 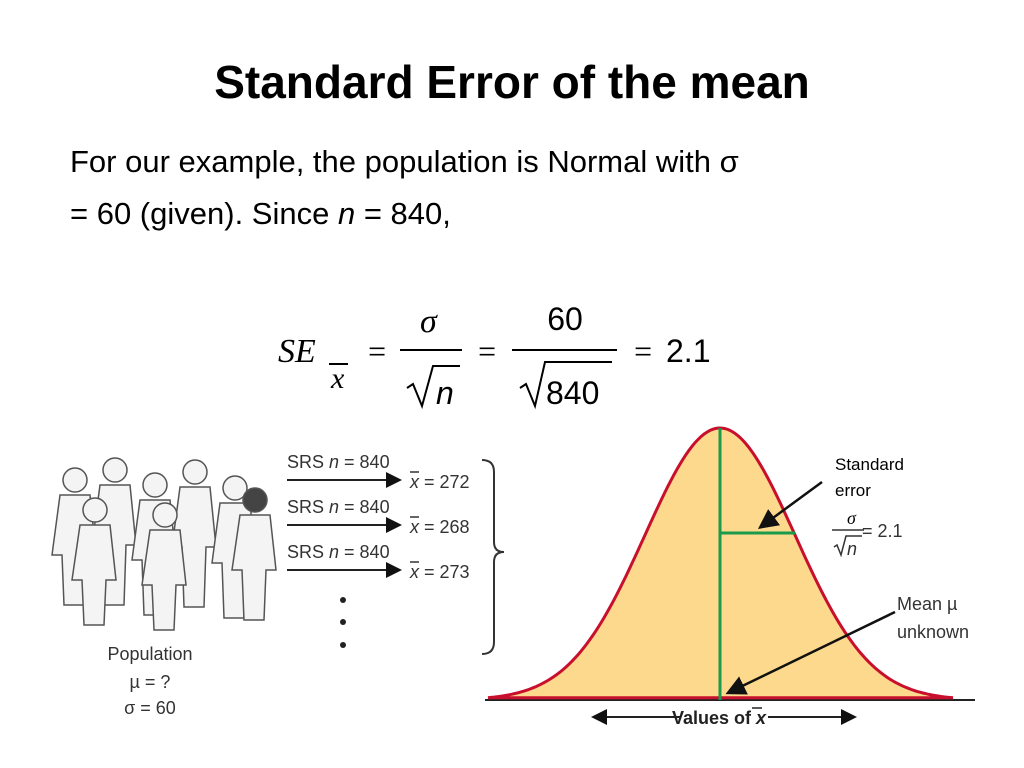 What do you see at coordinates (150, 682) in the screenshot?
I see `population-mu: µ = ?` at bounding box center [150, 682].